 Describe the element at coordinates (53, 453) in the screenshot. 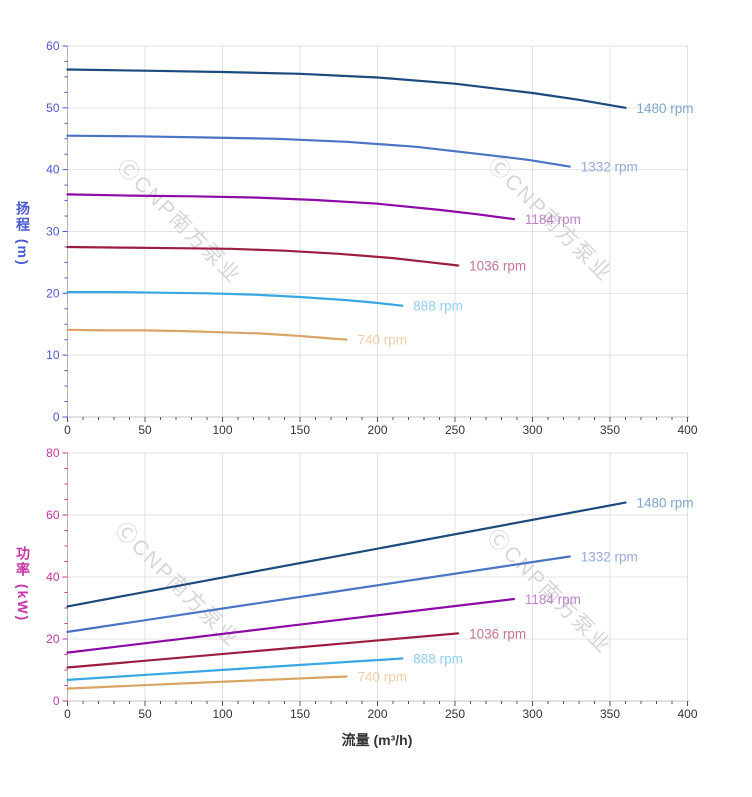

I see `y-tick-label: 80` at that location.